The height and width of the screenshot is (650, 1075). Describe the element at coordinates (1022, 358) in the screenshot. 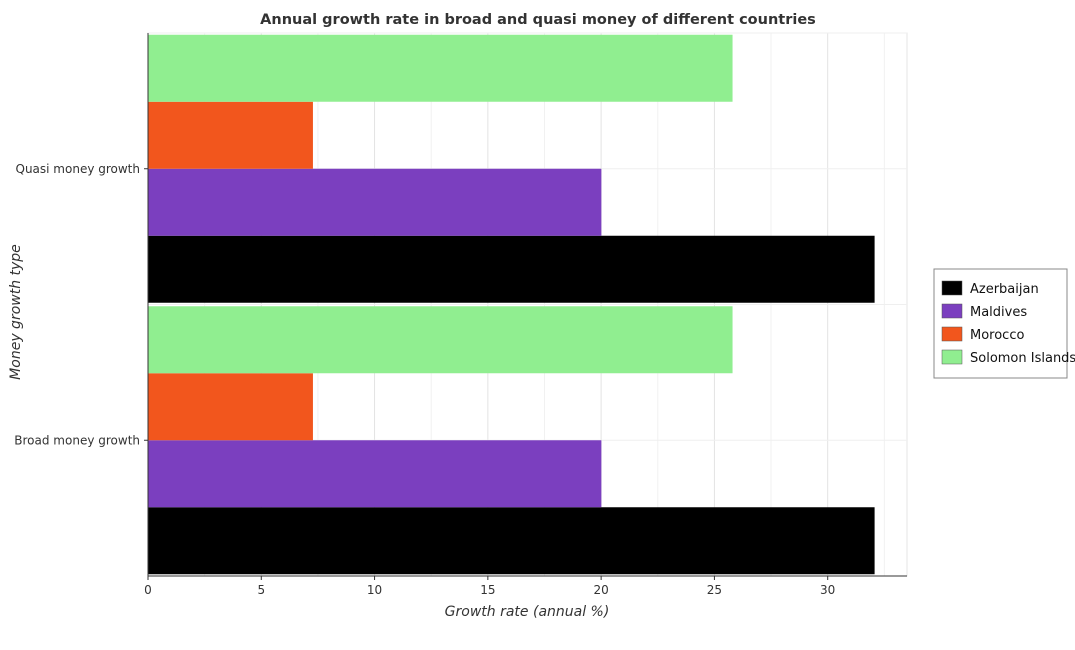

I see `legend-label: Solomon Islands` at that location.